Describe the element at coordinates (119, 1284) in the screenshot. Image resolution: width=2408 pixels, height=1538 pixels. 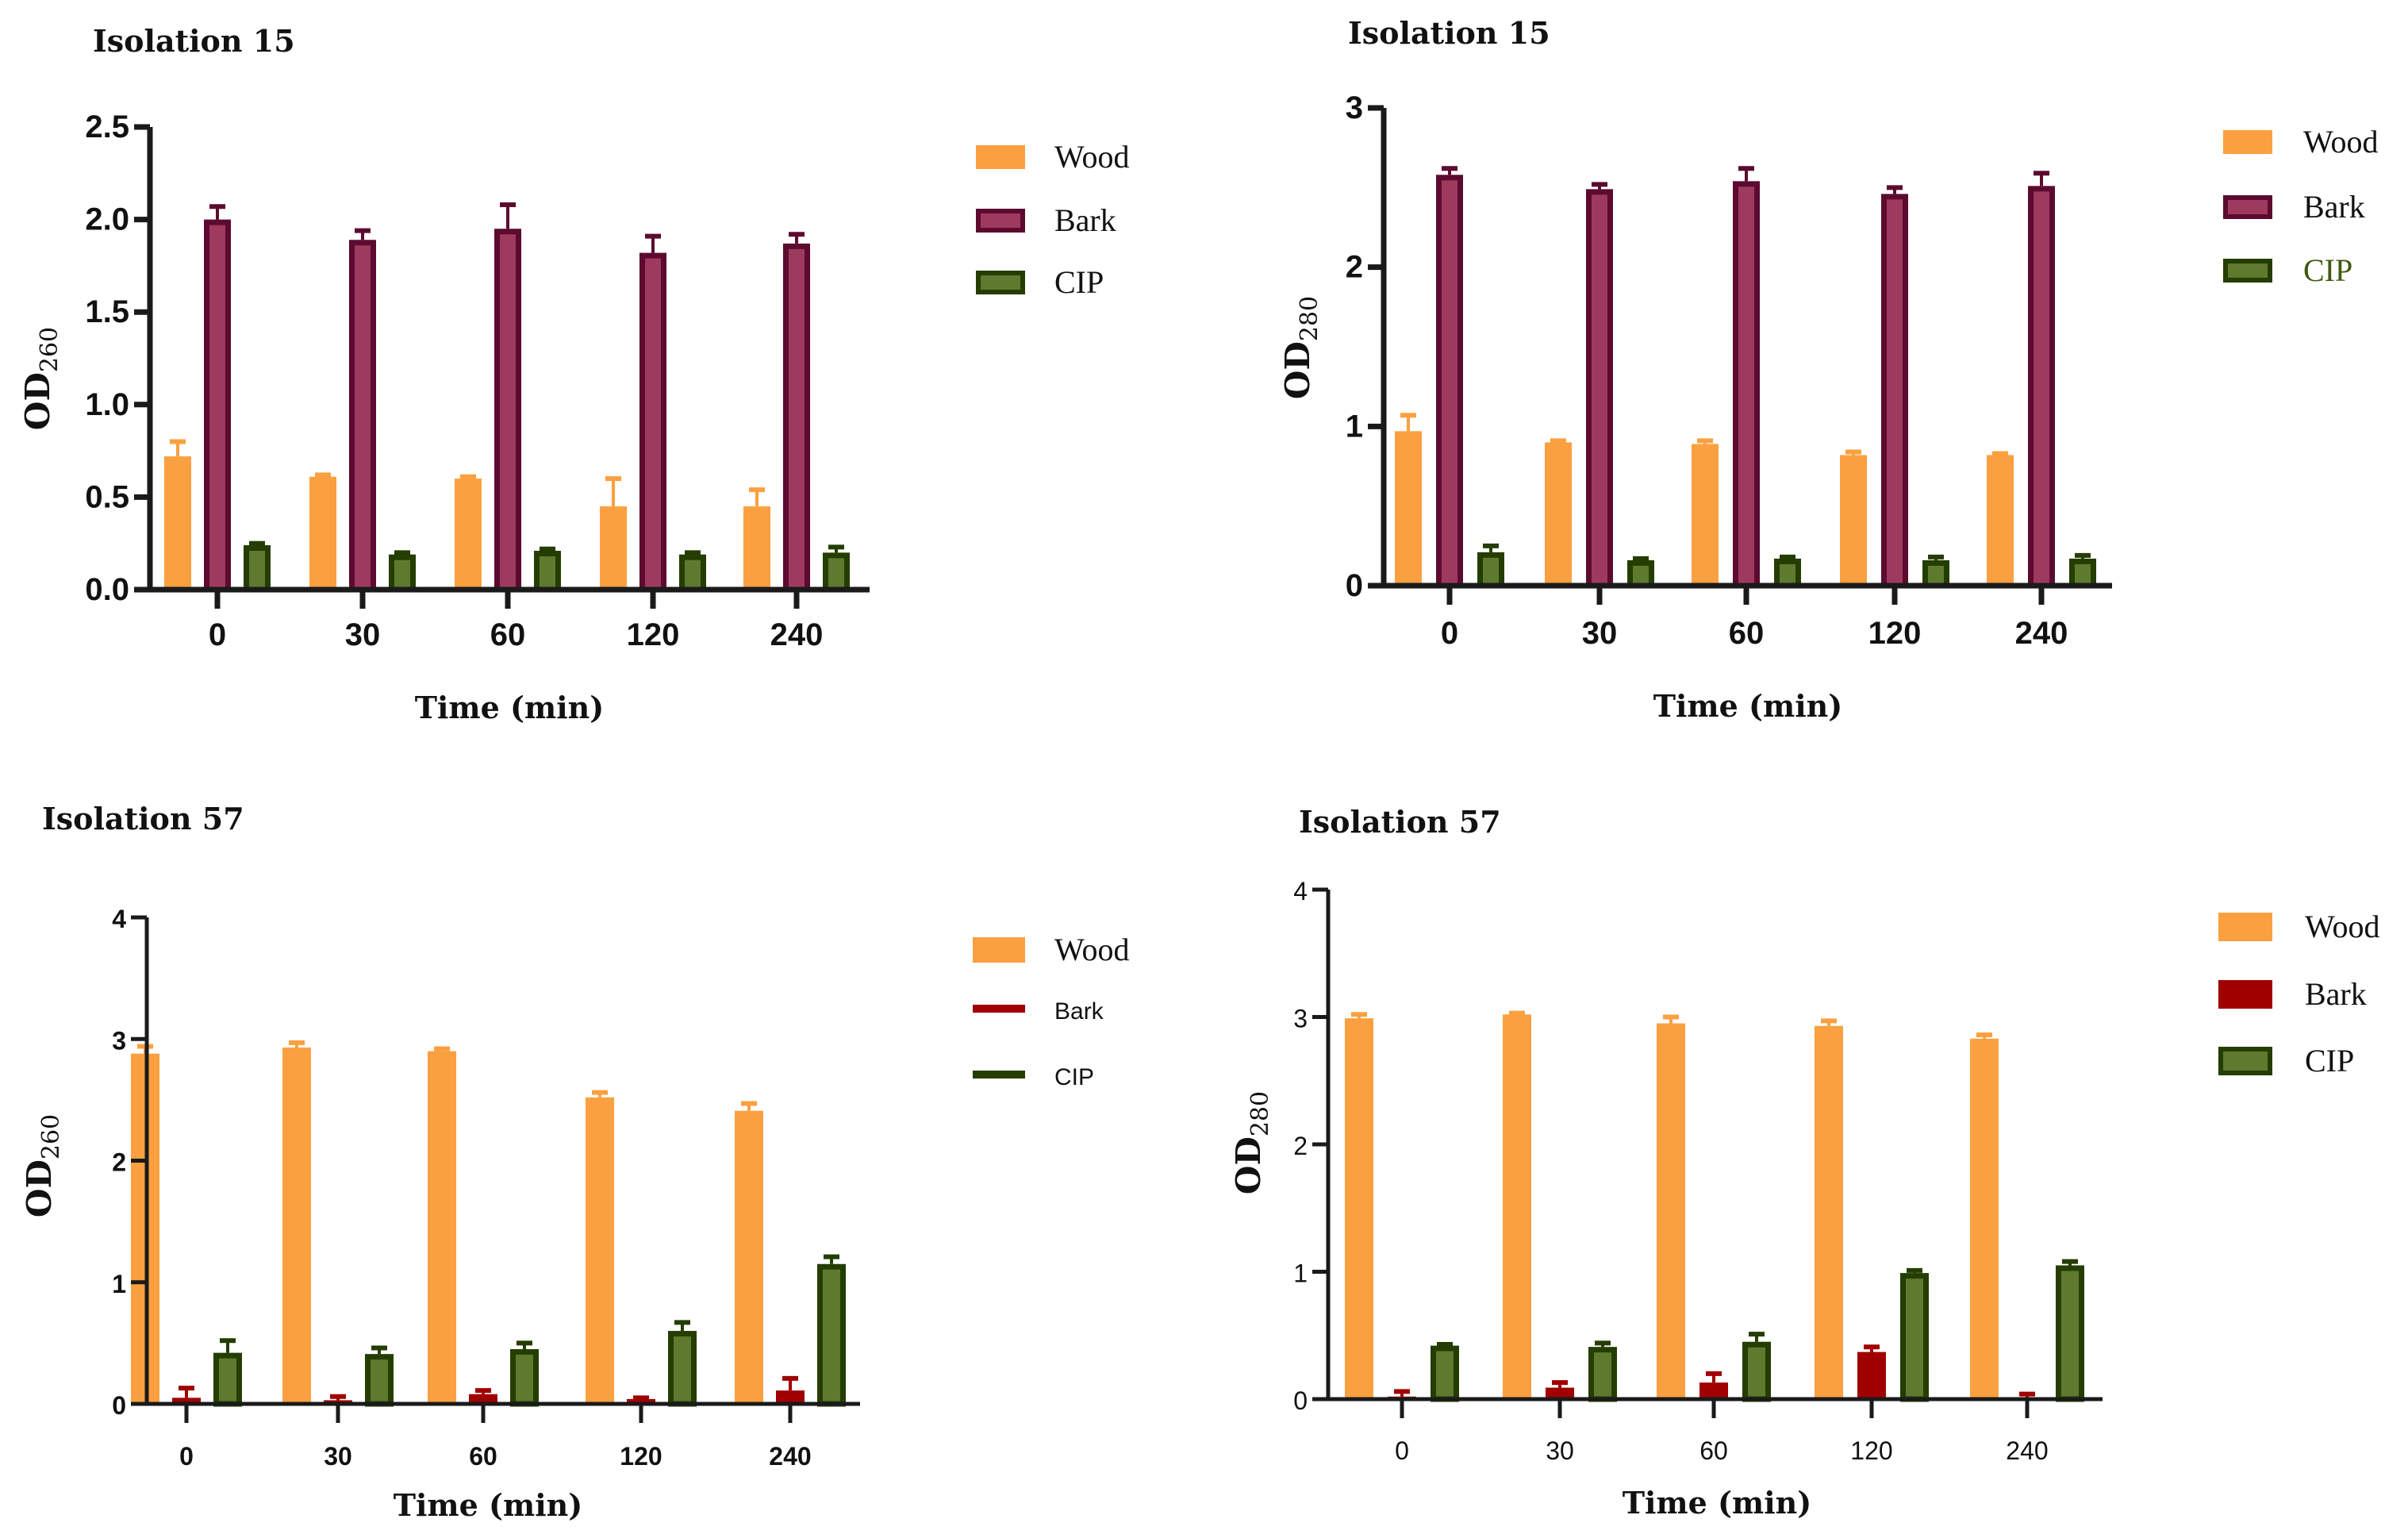
I see `y-tick-label: 1` at that location.